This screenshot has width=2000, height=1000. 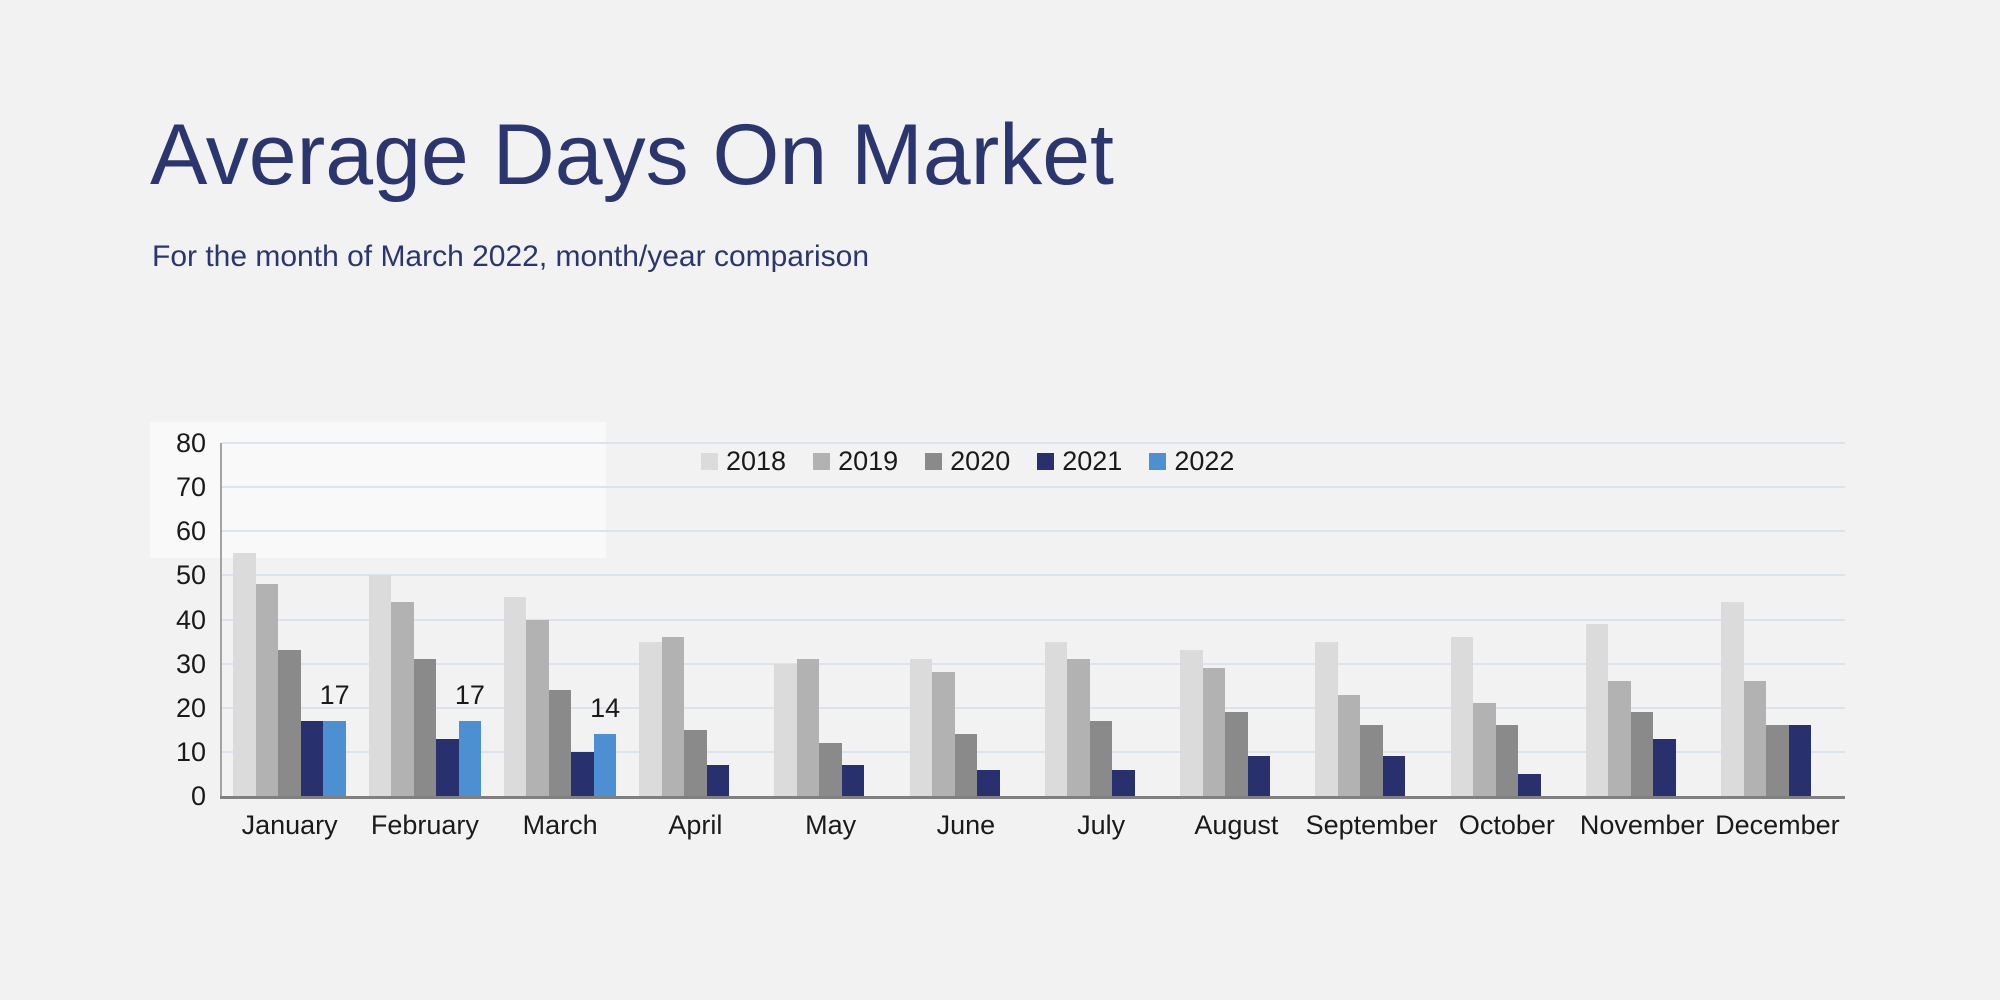 I want to click on bar-2019-december, so click(x=1755, y=738).